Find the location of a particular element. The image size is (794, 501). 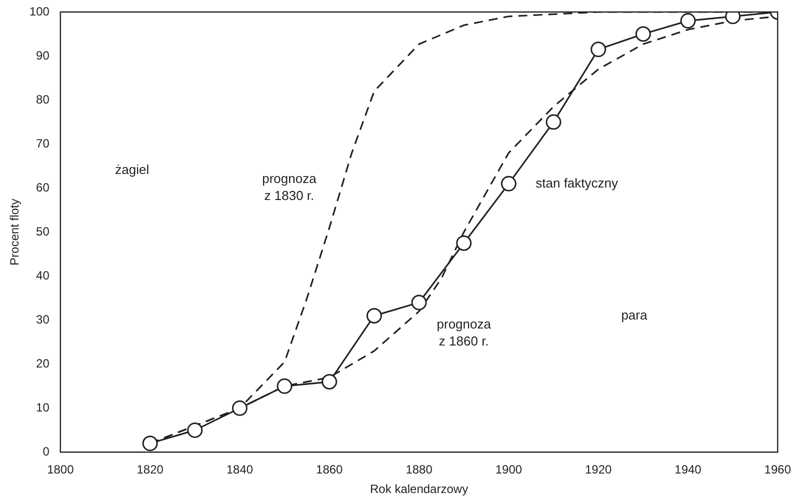

annotation: para is located at coordinates (634, 314).